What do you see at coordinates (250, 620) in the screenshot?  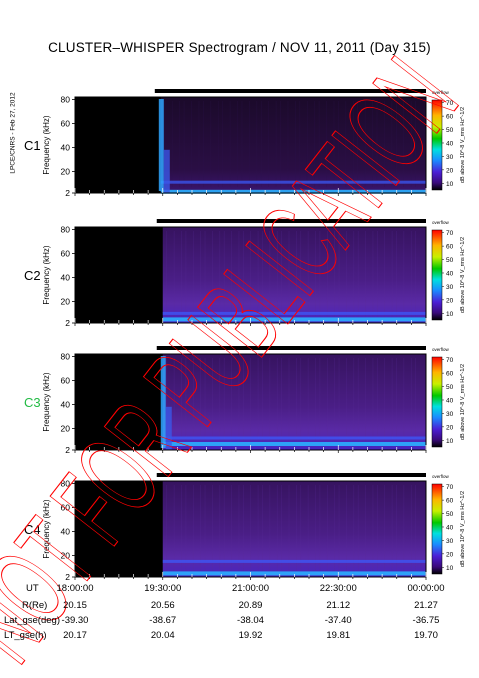 I see `ephemeris-value: -38.04` at bounding box center [250, 620].